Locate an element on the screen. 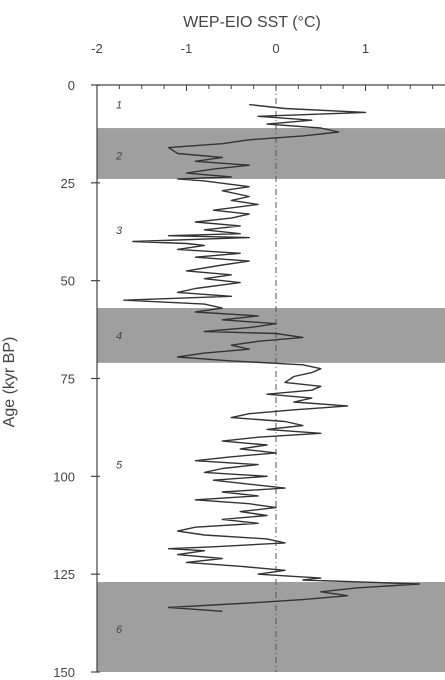 Image resolution: width=445 pixels, height=680 pixels. y-axis: 0 25 50 75 100 125 150 is located at coordinates (76, 379).